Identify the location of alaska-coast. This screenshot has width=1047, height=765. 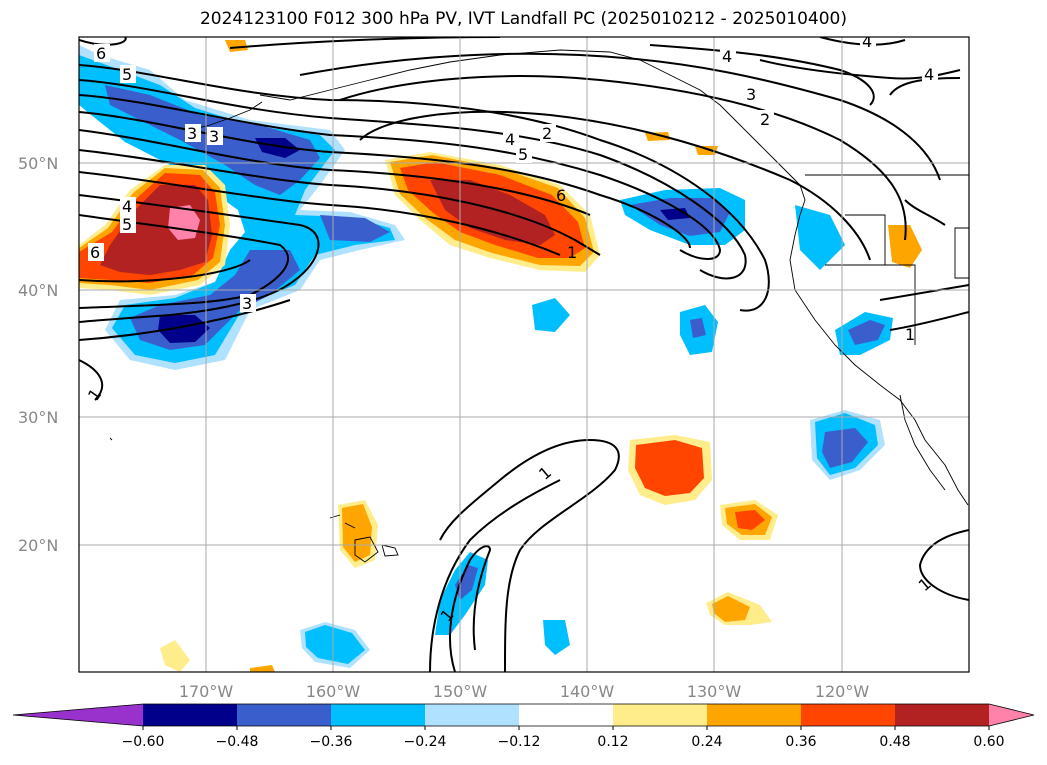
(530, 117).